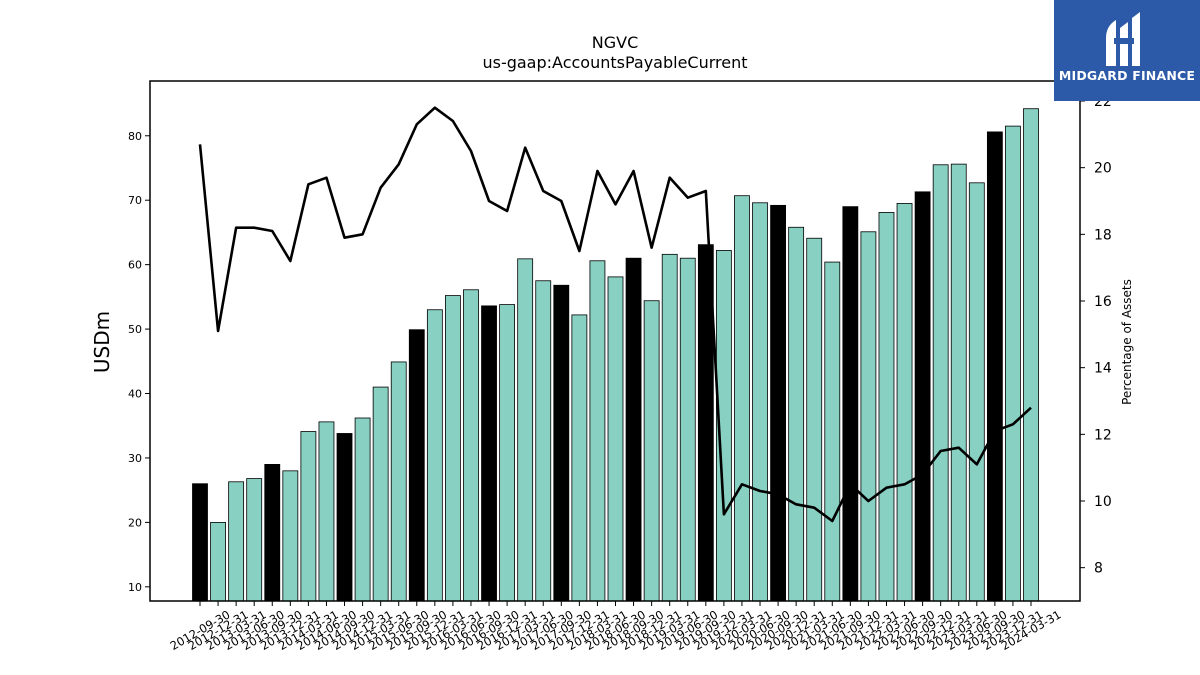  What do you see at coordinates (1098, 569) in the screenshot?
I see `y2-tick-label-8: 8` at bounding box center [1098, 569].